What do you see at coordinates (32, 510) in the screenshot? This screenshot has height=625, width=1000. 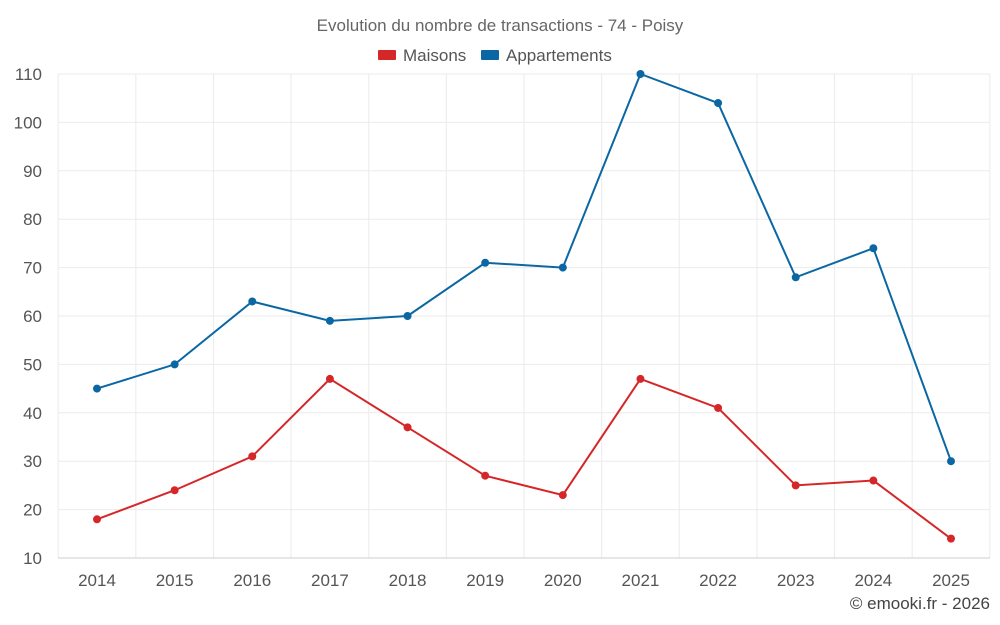 I see `y-tick-label: 20` at bounding box center [32, 510].